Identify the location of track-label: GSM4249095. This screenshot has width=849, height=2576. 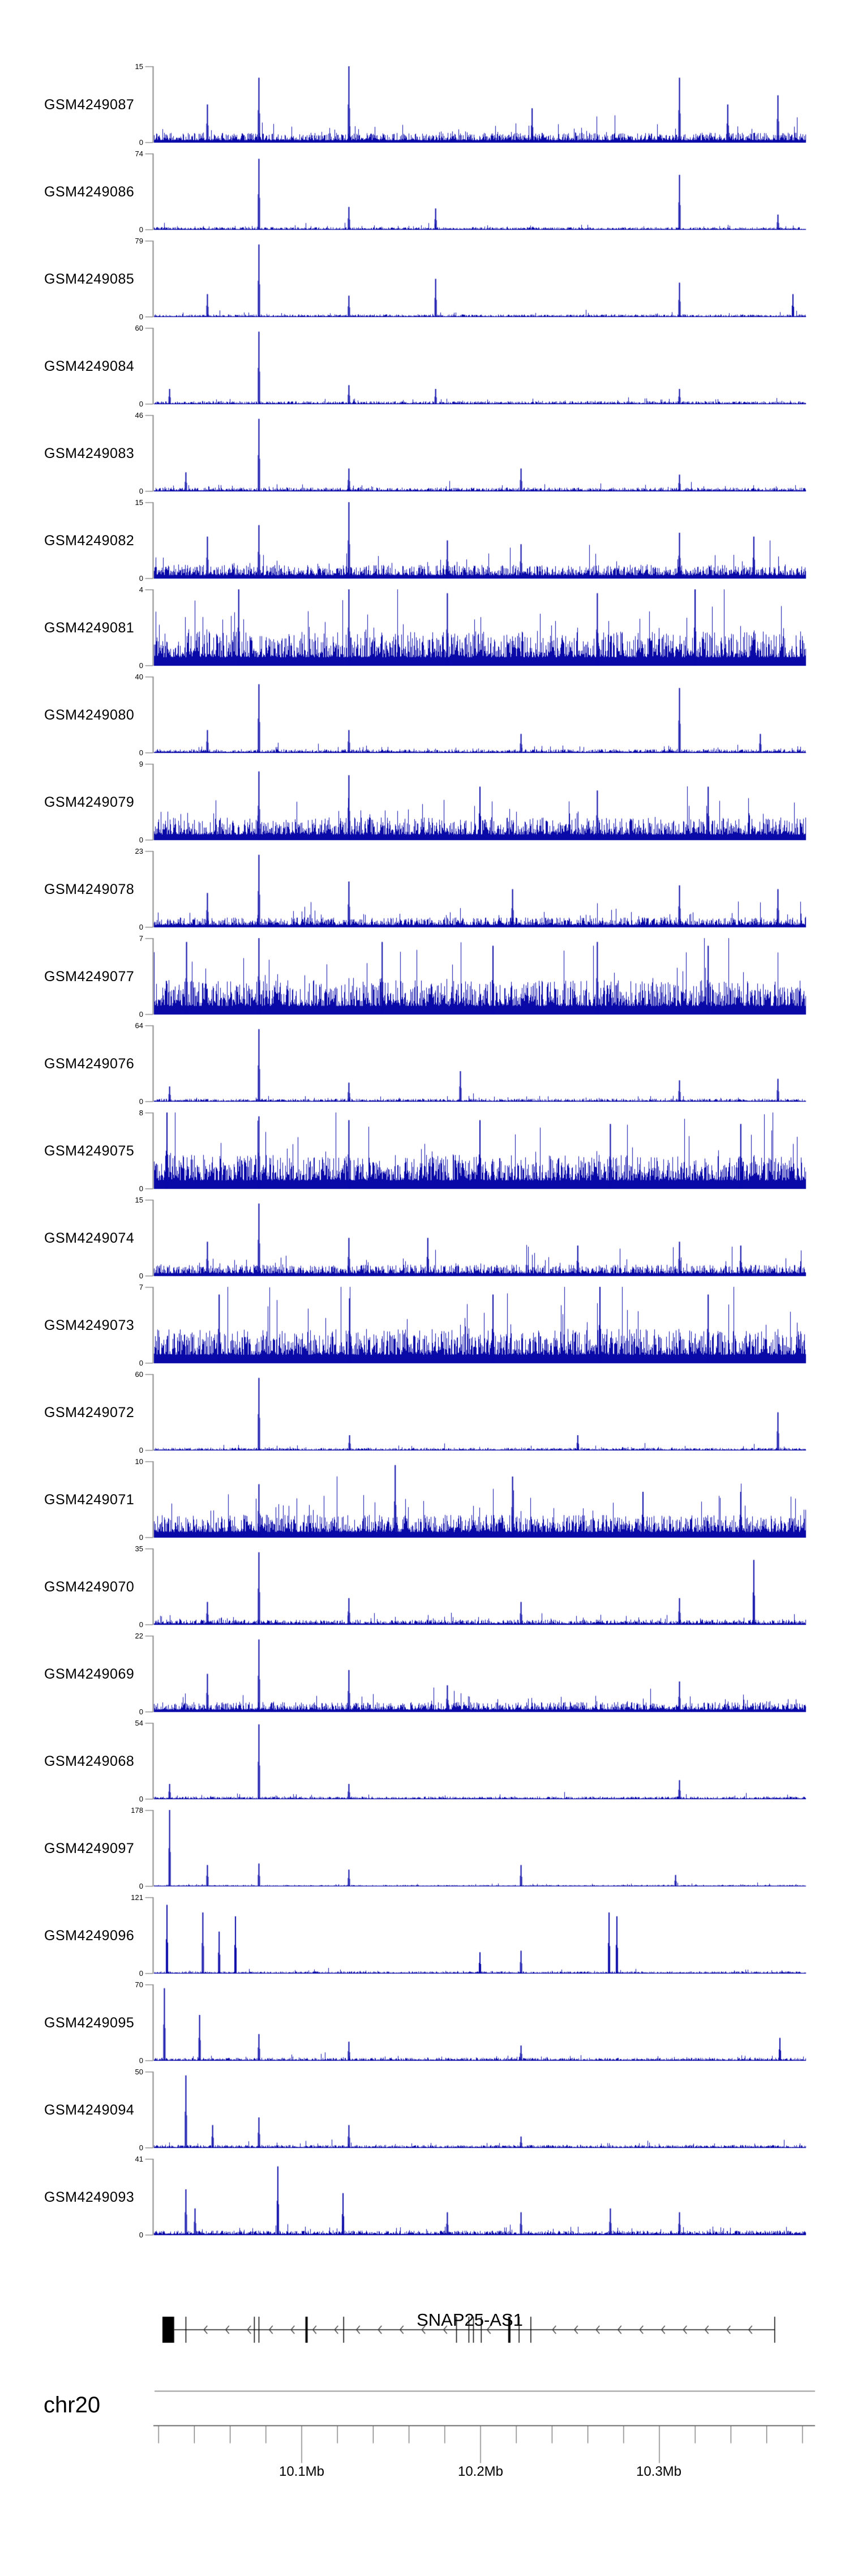
(89, 2022).